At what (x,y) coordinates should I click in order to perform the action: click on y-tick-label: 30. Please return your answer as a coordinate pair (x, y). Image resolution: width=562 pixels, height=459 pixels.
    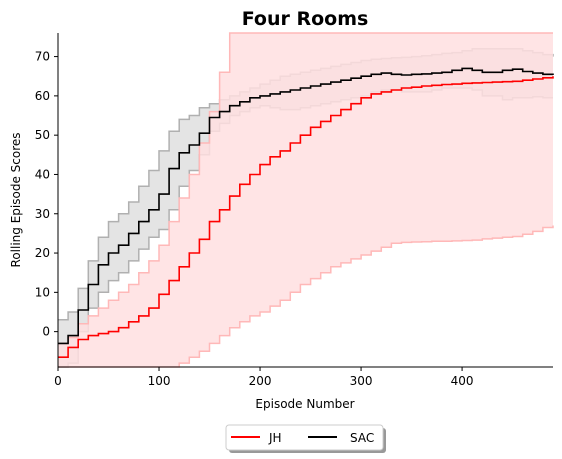
    Looking at the image, I should click on (42, 214).